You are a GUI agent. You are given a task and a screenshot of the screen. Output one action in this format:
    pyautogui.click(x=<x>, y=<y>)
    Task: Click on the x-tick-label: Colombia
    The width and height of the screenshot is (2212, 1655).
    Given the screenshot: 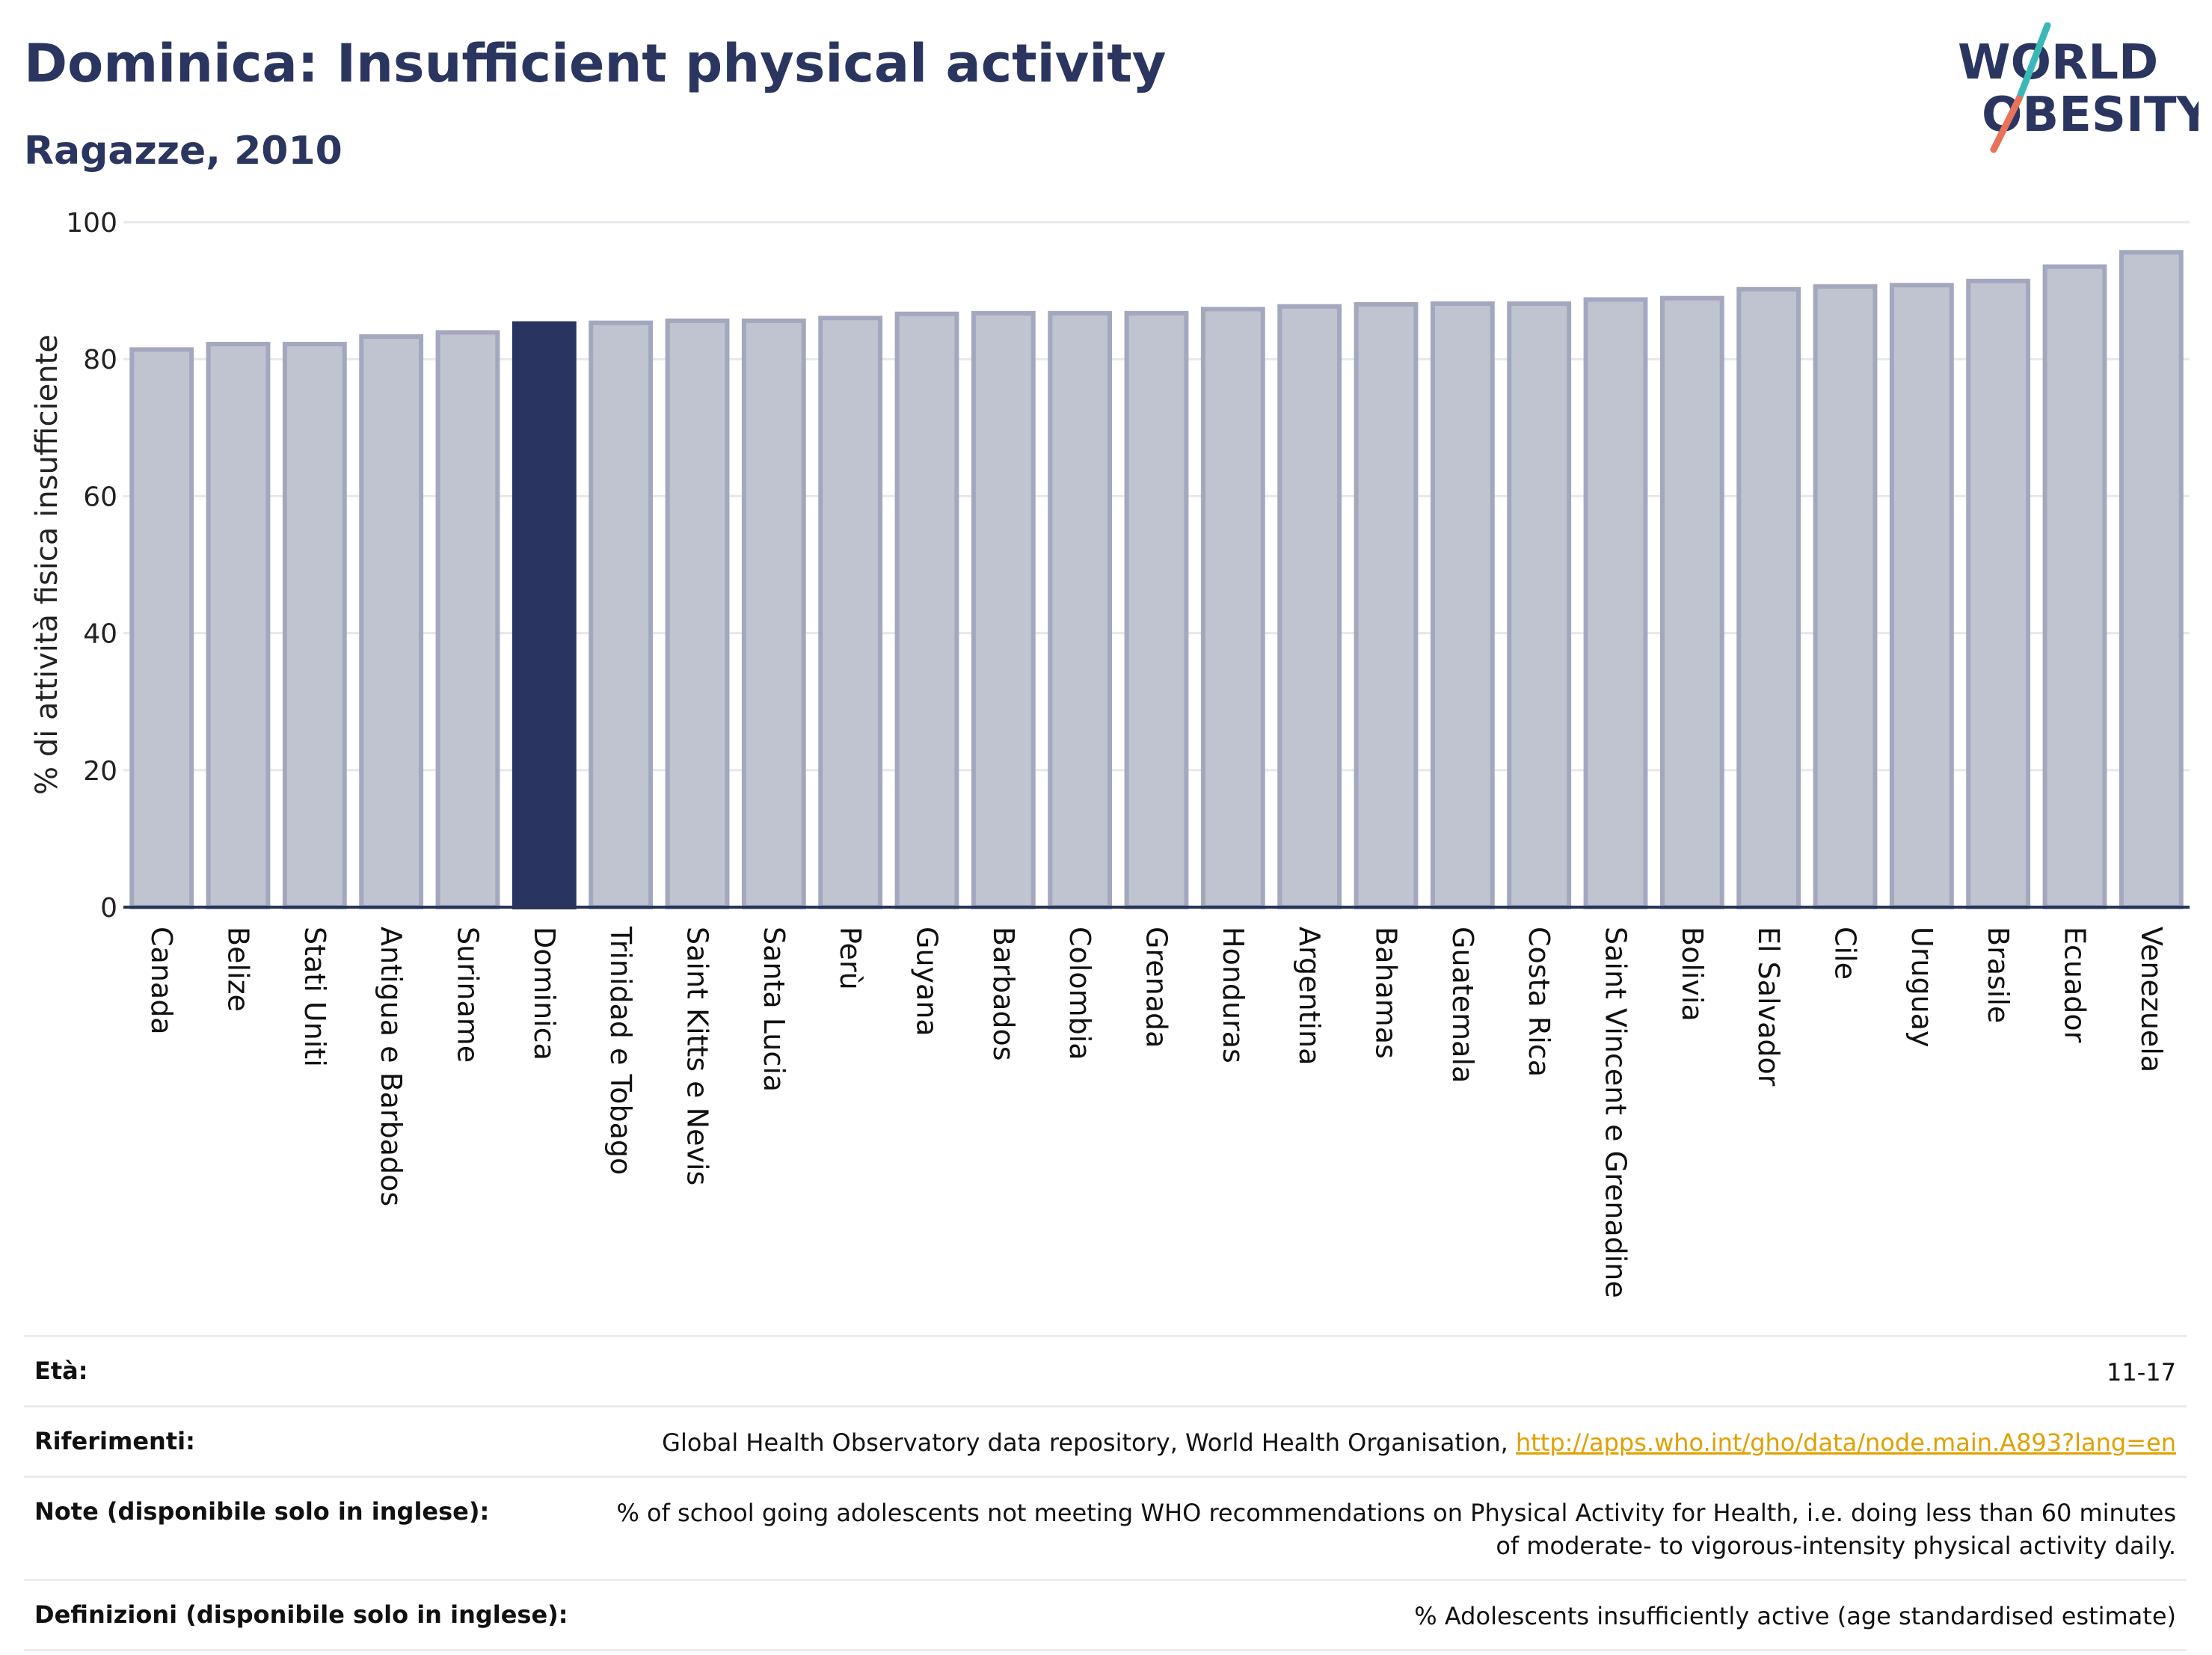 What is the action you would take?
    pyautogui.click(x=1079, y=993)
    